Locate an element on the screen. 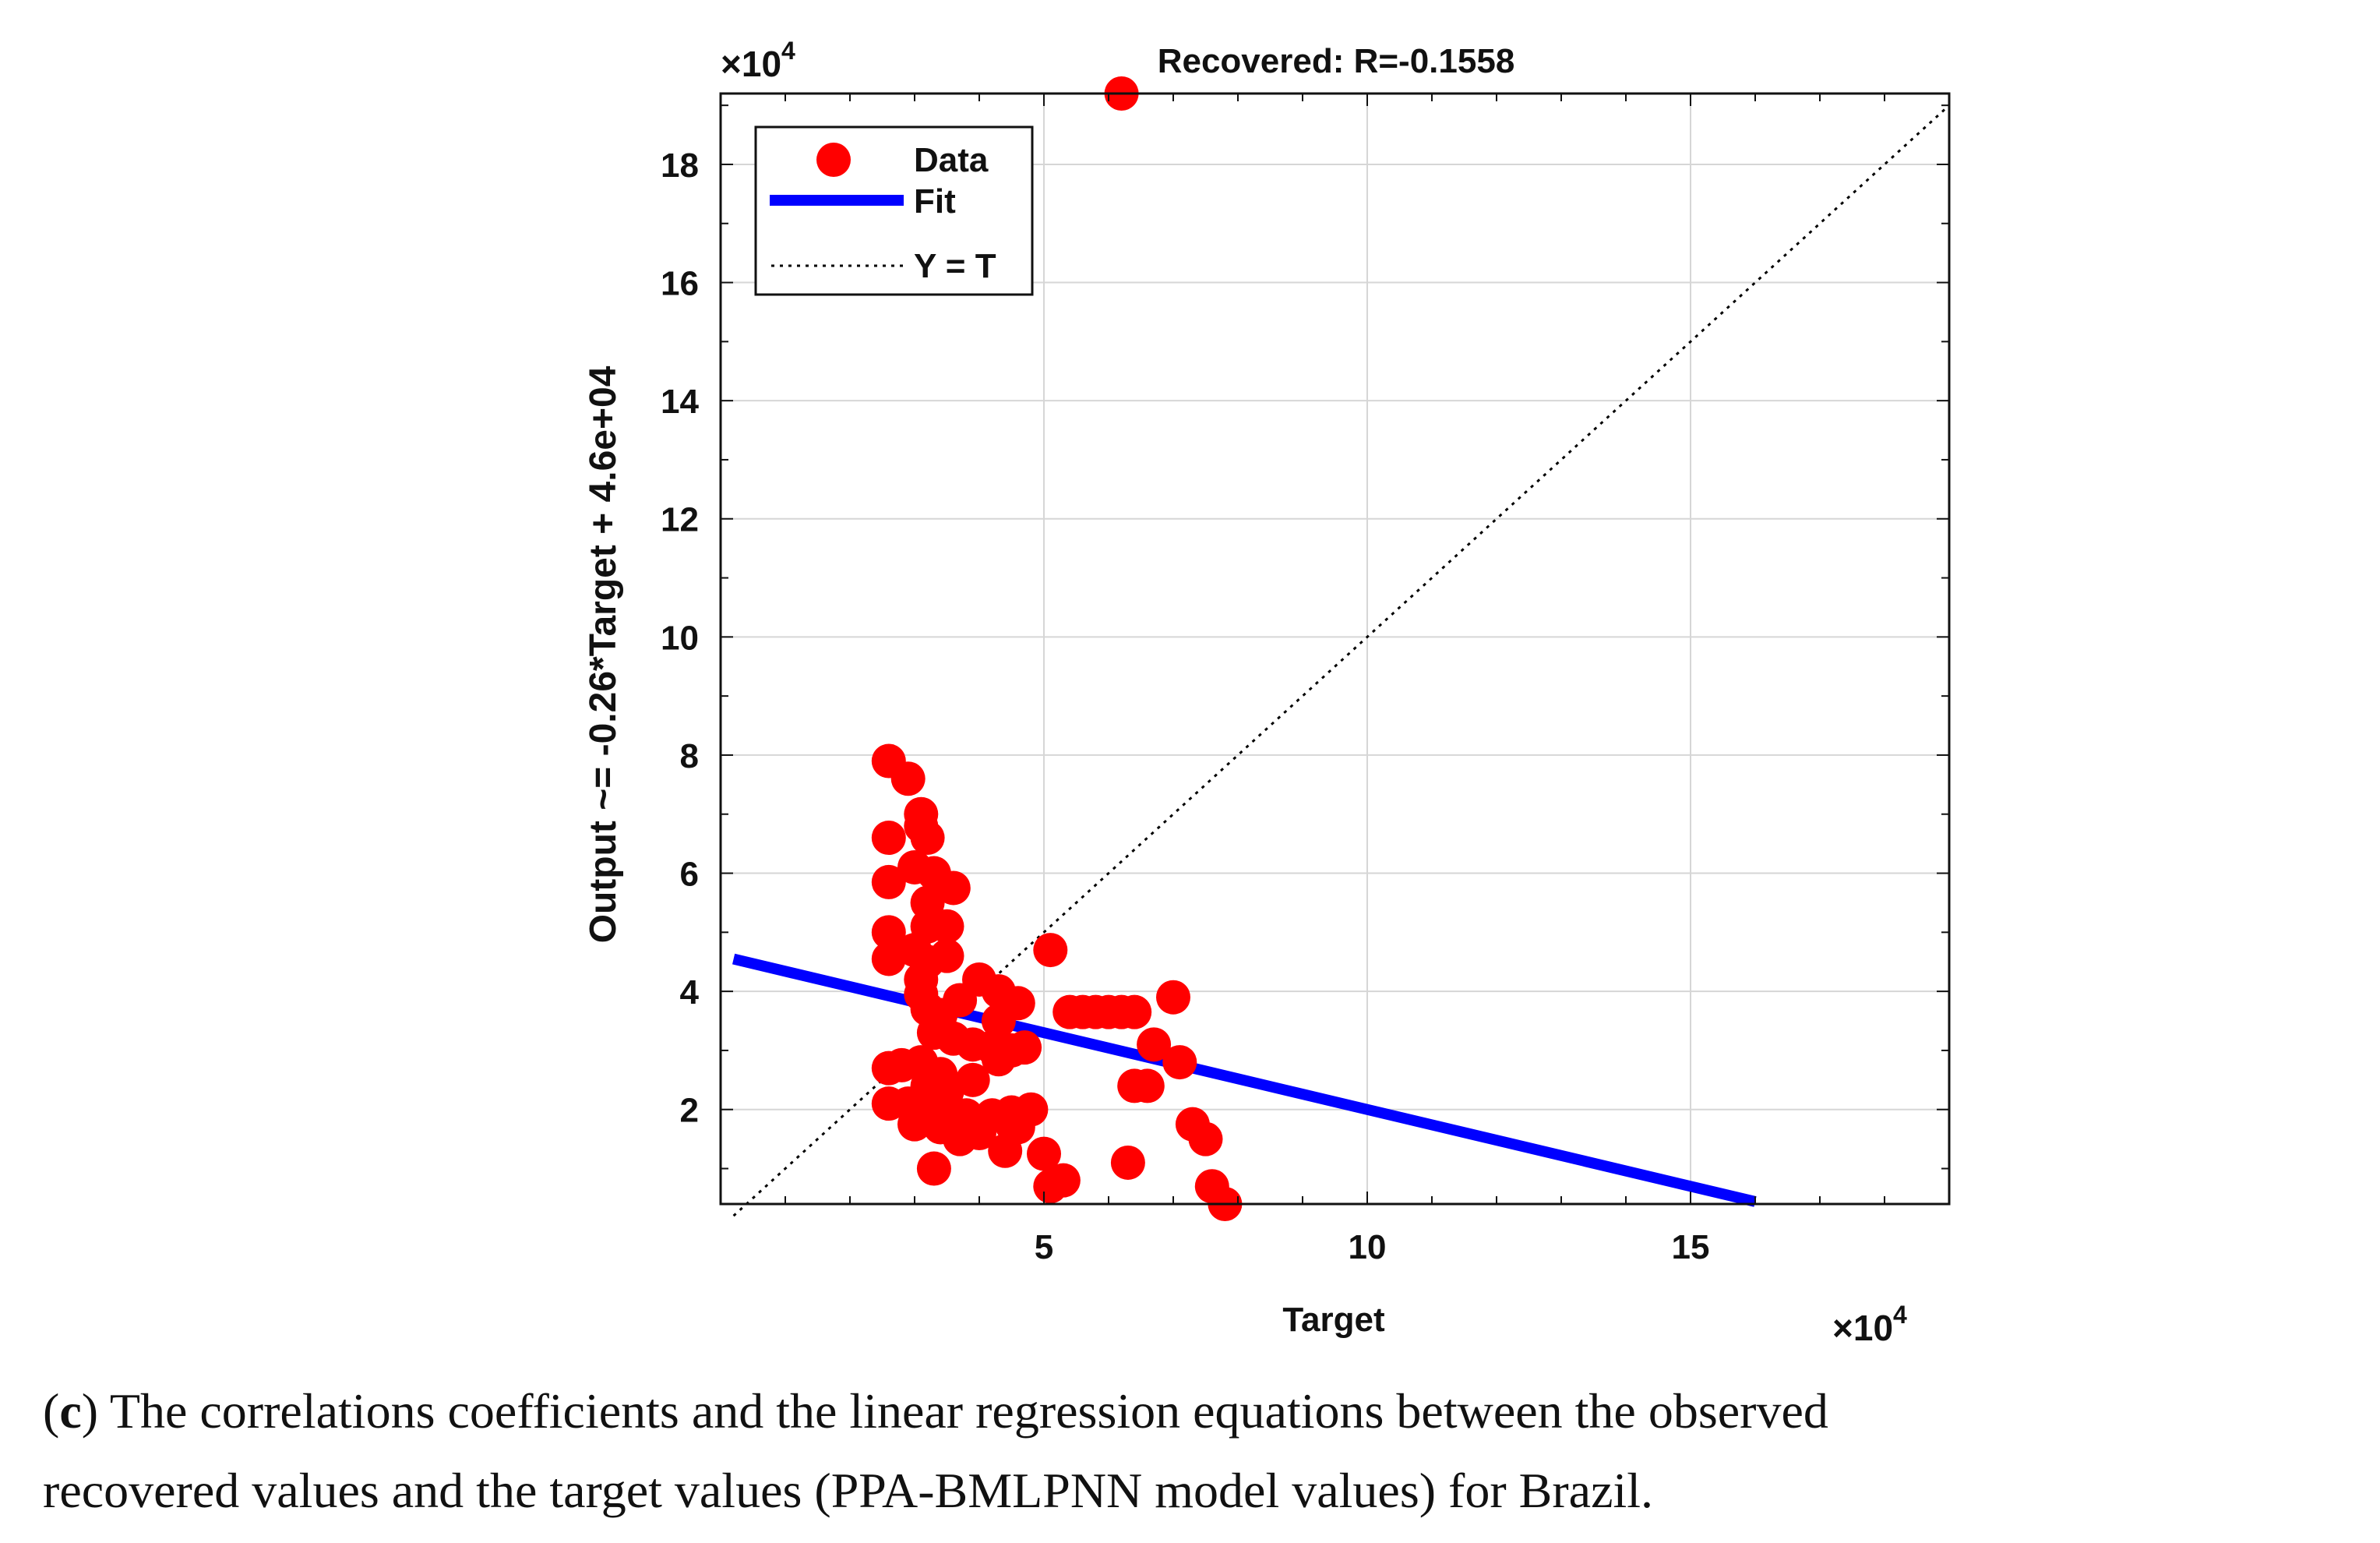 The width and height of the screenshot is (2380, 1543). y-tick-label: 16 is located at coordinates (680, 284).